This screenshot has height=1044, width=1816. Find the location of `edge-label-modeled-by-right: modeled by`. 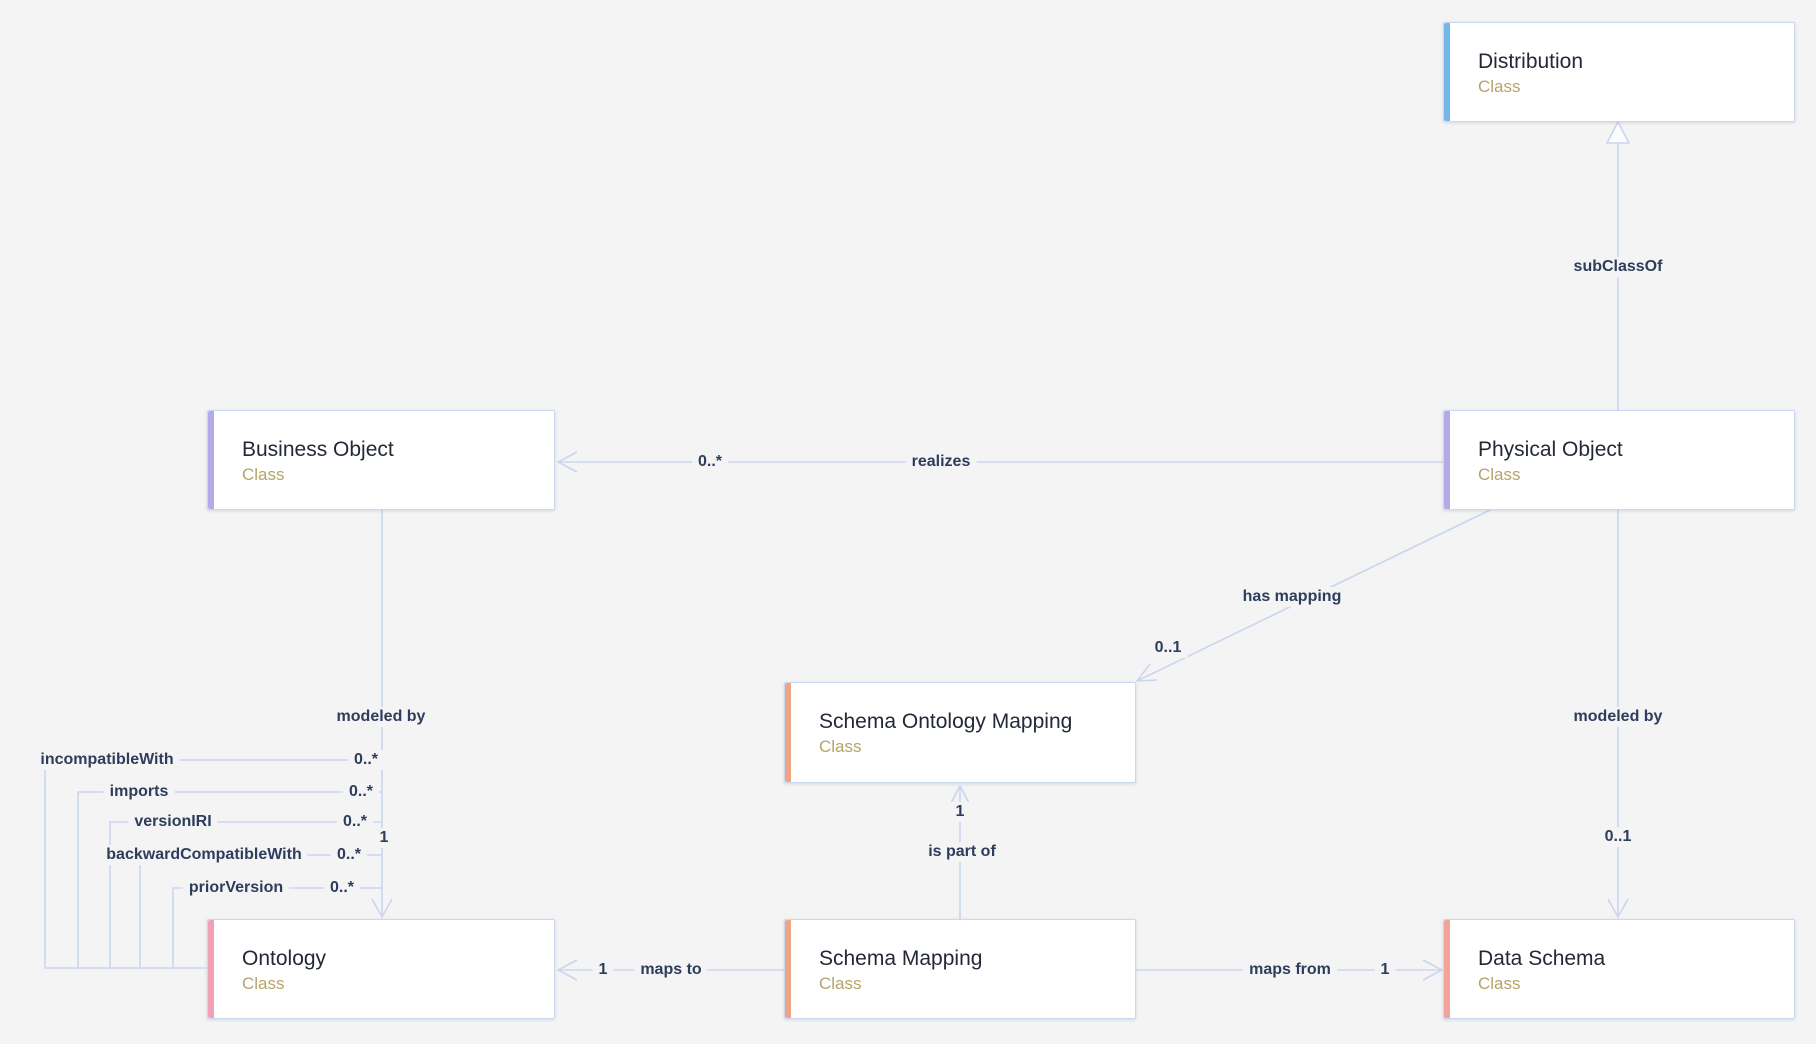

edge-label-modeled-by-right: modeled by is located at coordinates (1618, 717).